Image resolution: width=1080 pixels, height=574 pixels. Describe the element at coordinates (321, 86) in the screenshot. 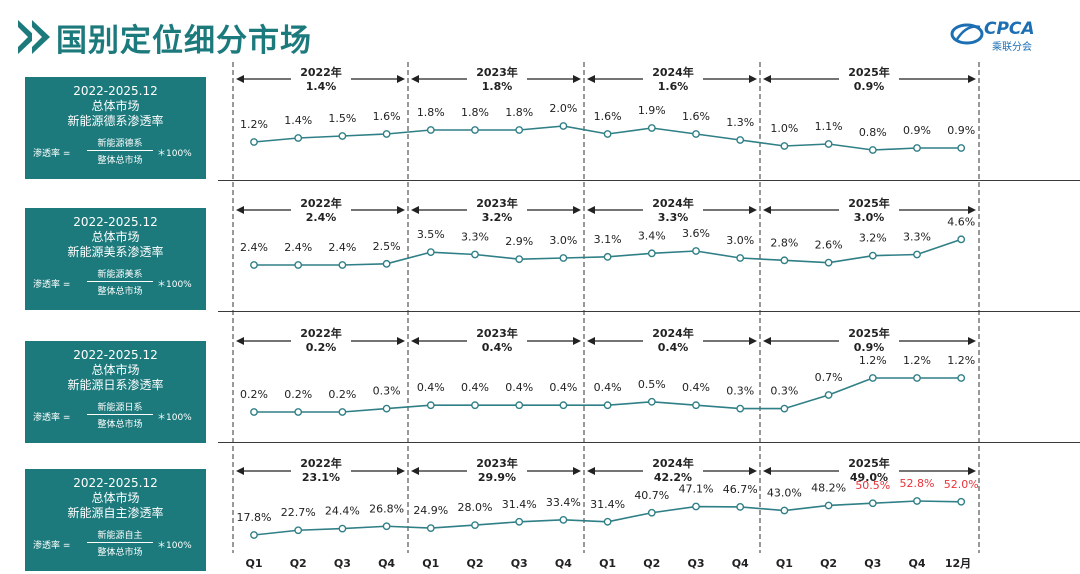

I see `year-average-value: 1.4%` at that location.